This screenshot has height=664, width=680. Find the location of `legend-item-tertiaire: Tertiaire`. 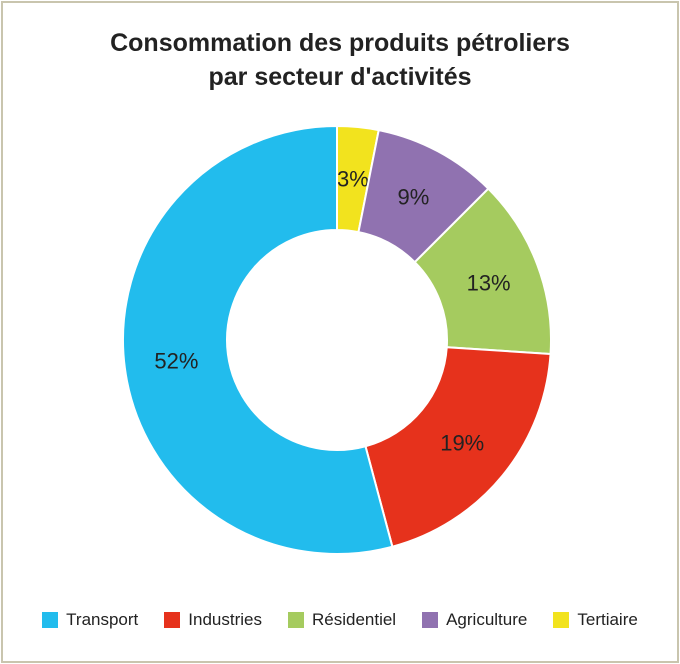

legend-item-tertiaire: Tertiaire is located at coordinates (595, 620).